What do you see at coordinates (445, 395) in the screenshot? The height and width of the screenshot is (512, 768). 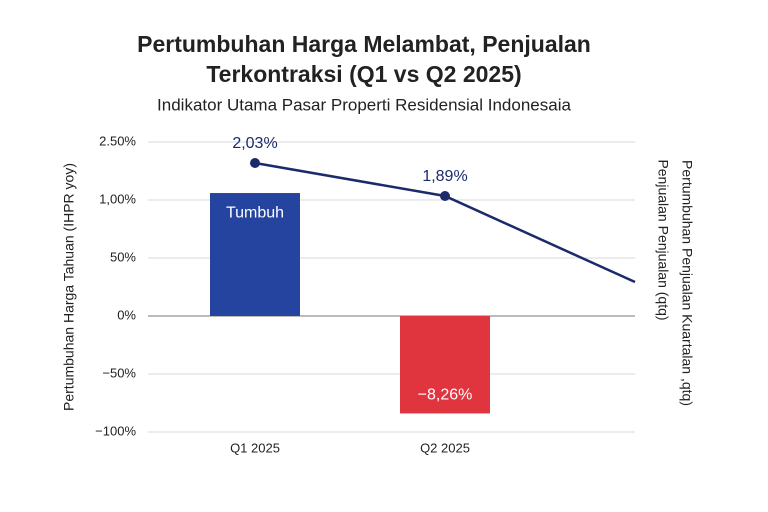 I see `bar-label: −8,26%` at bounding box center [445, 395].